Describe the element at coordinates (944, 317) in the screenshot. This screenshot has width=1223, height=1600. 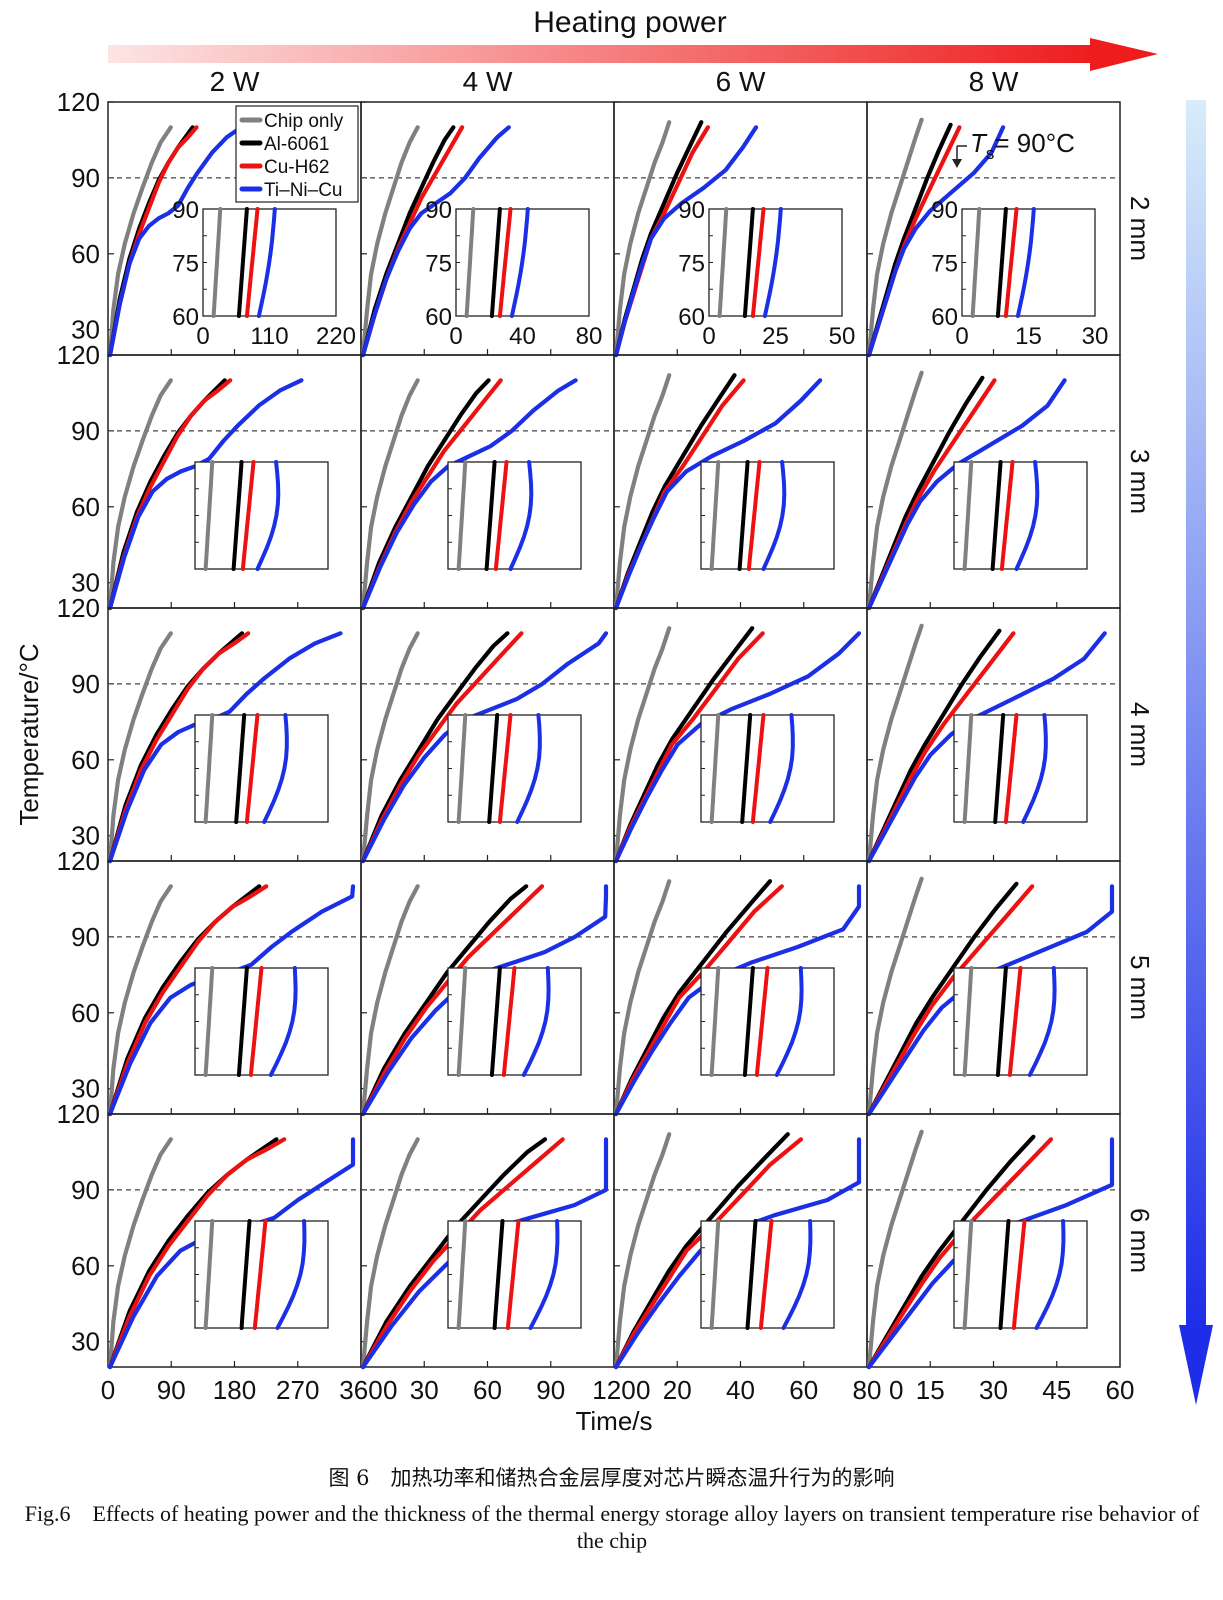
I see `inset-y-tick-label: 60` at that location.